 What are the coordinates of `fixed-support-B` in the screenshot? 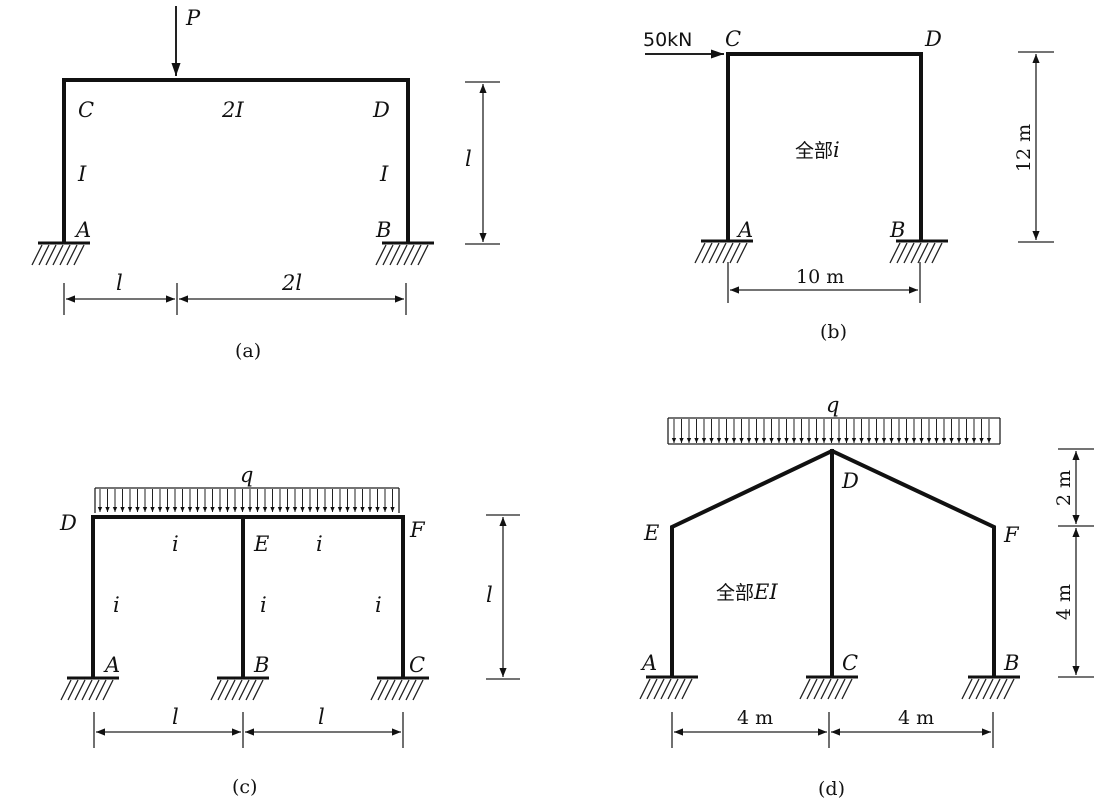 It's located at (990, 687).